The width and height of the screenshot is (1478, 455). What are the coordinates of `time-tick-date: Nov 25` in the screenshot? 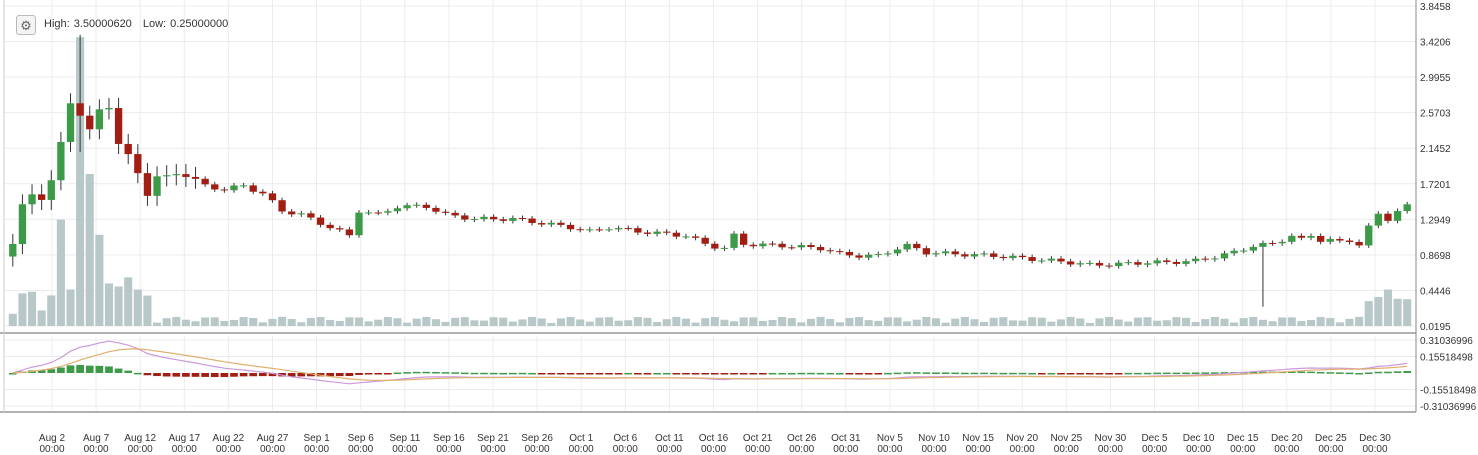 It's located at (1066, 438).